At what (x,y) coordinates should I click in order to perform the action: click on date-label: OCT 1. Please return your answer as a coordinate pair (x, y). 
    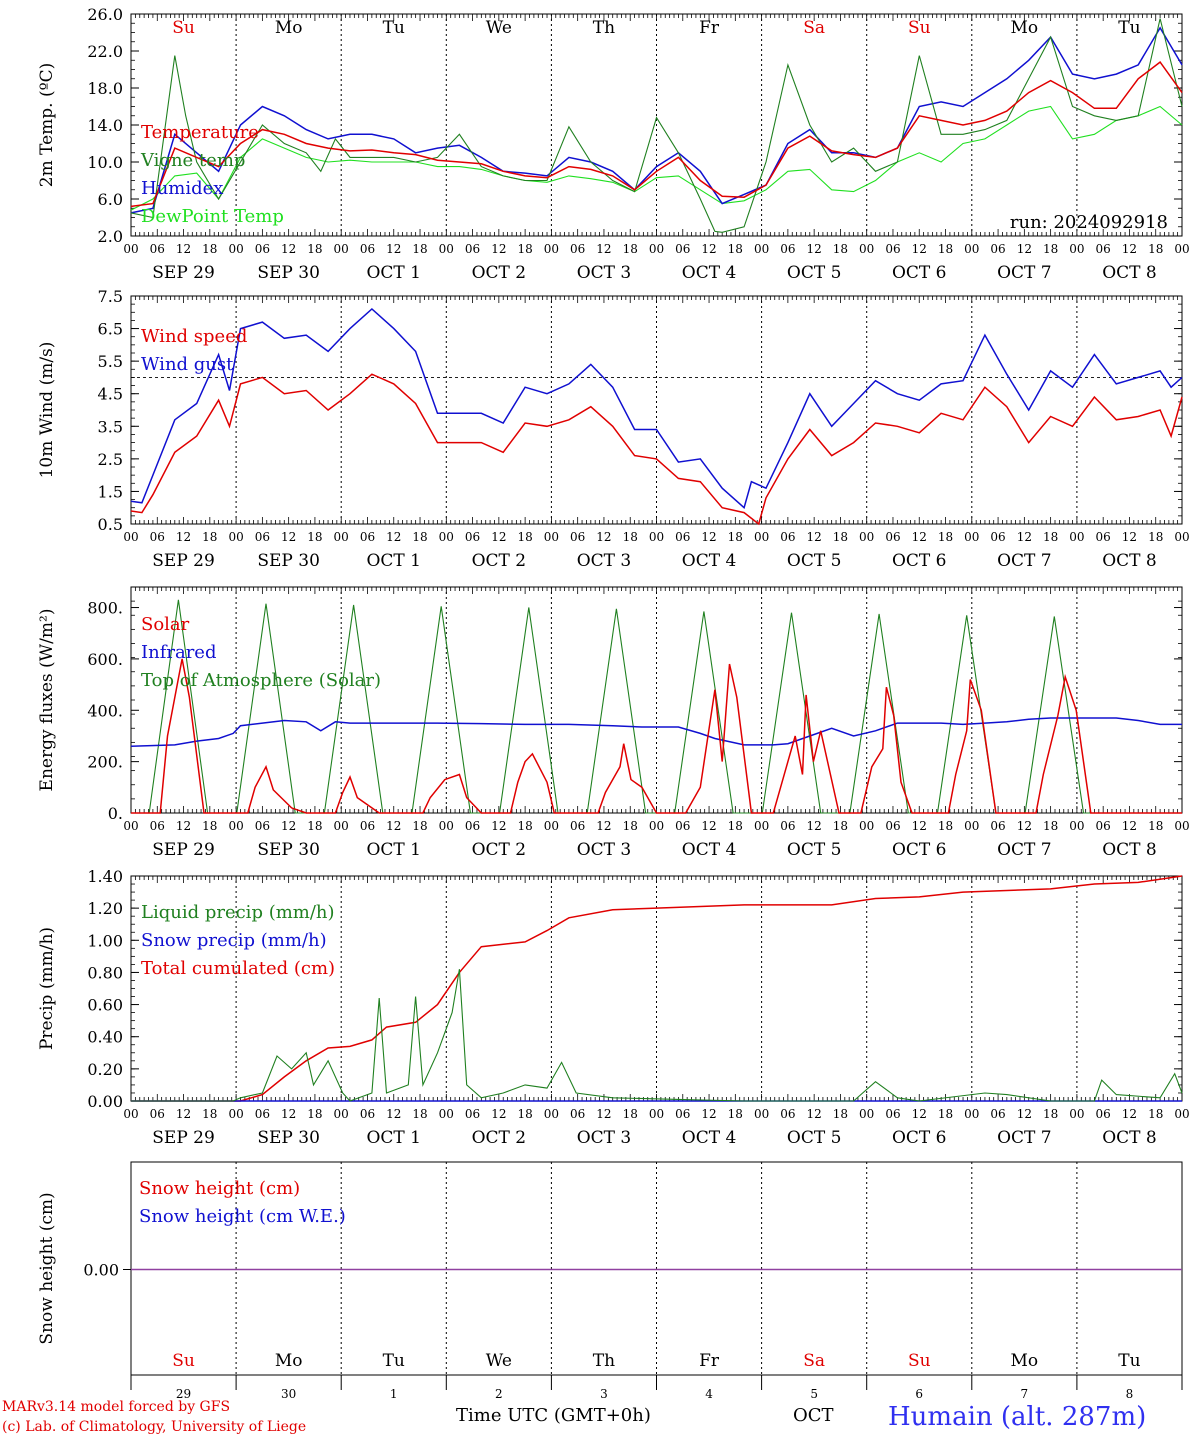
    Looking at the image, I should click on (393, 273).